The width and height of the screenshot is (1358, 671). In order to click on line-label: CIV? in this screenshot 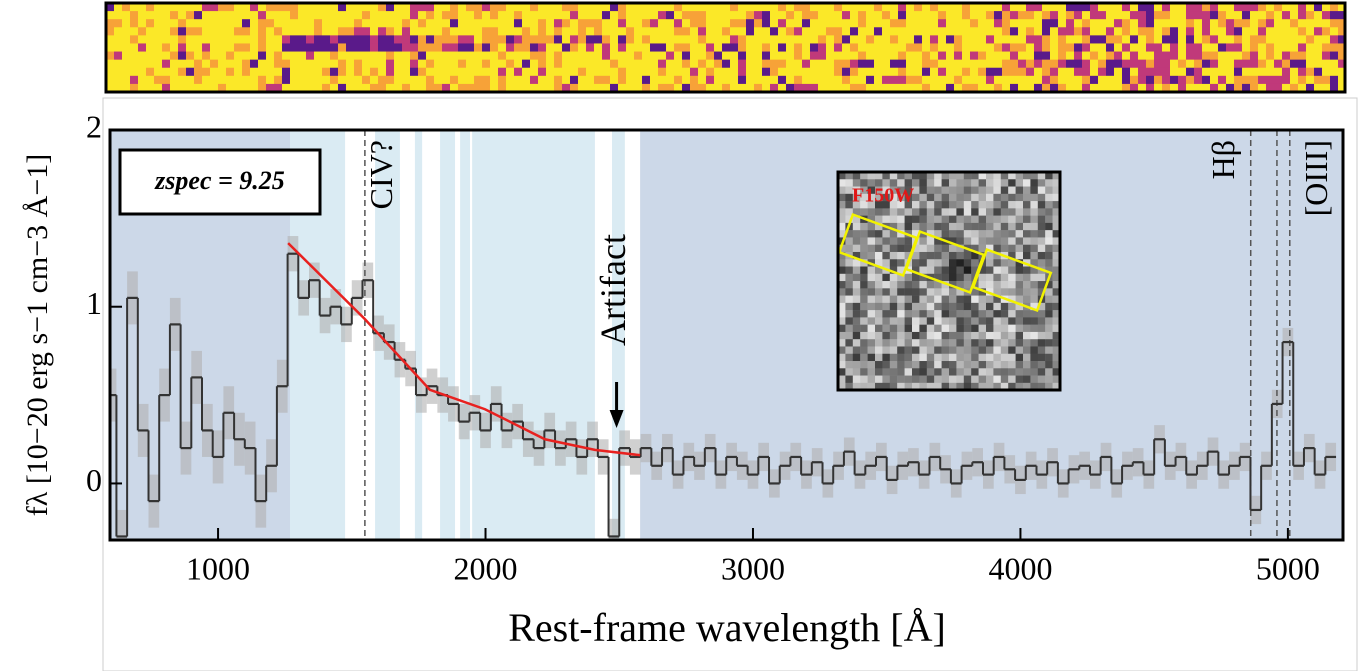, I will do `click(381, 174)`.